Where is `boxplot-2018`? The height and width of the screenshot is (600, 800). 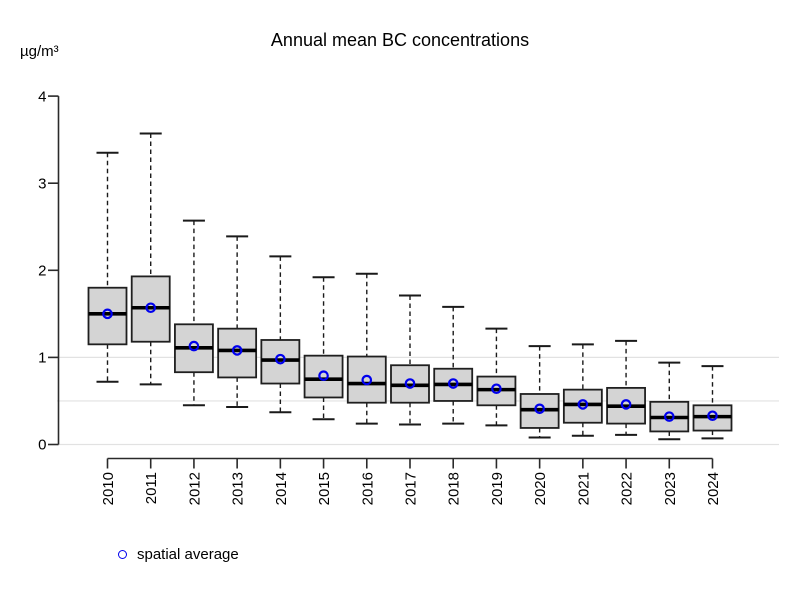
boxplot-2018 is located at coordinates (453, 365).